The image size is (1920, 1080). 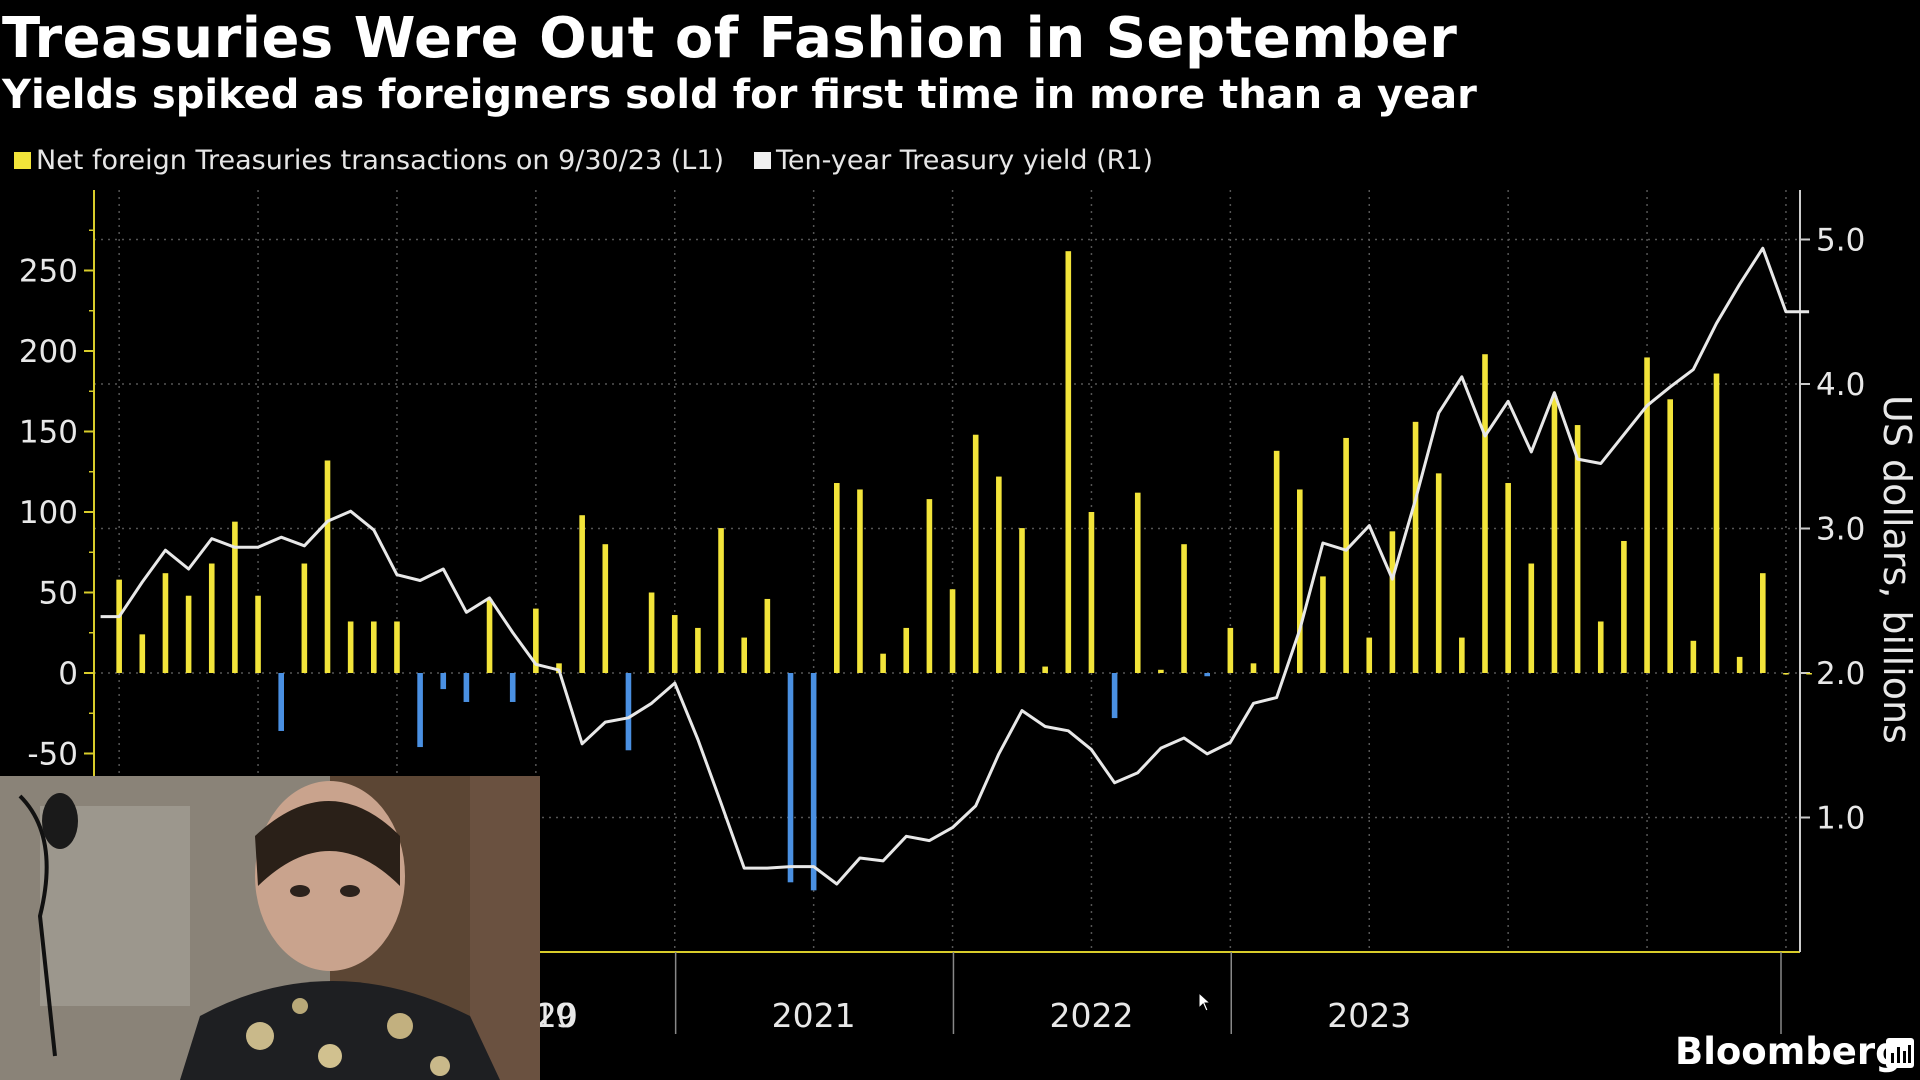 I want to click on legend-label-line: Ten-year Treasury yield (R1), so click(x=965, y=160).